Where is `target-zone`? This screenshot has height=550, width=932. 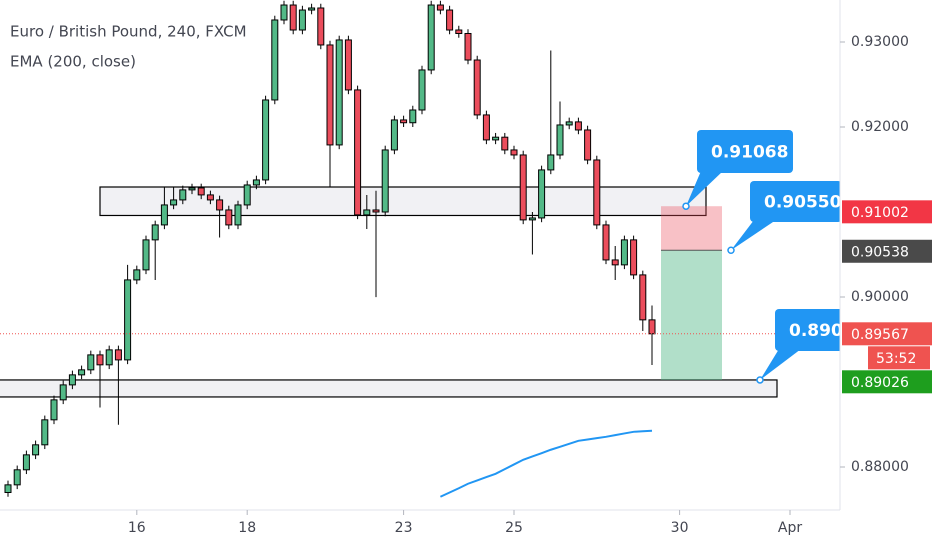 target-zone is located at coordinates (691, 315).